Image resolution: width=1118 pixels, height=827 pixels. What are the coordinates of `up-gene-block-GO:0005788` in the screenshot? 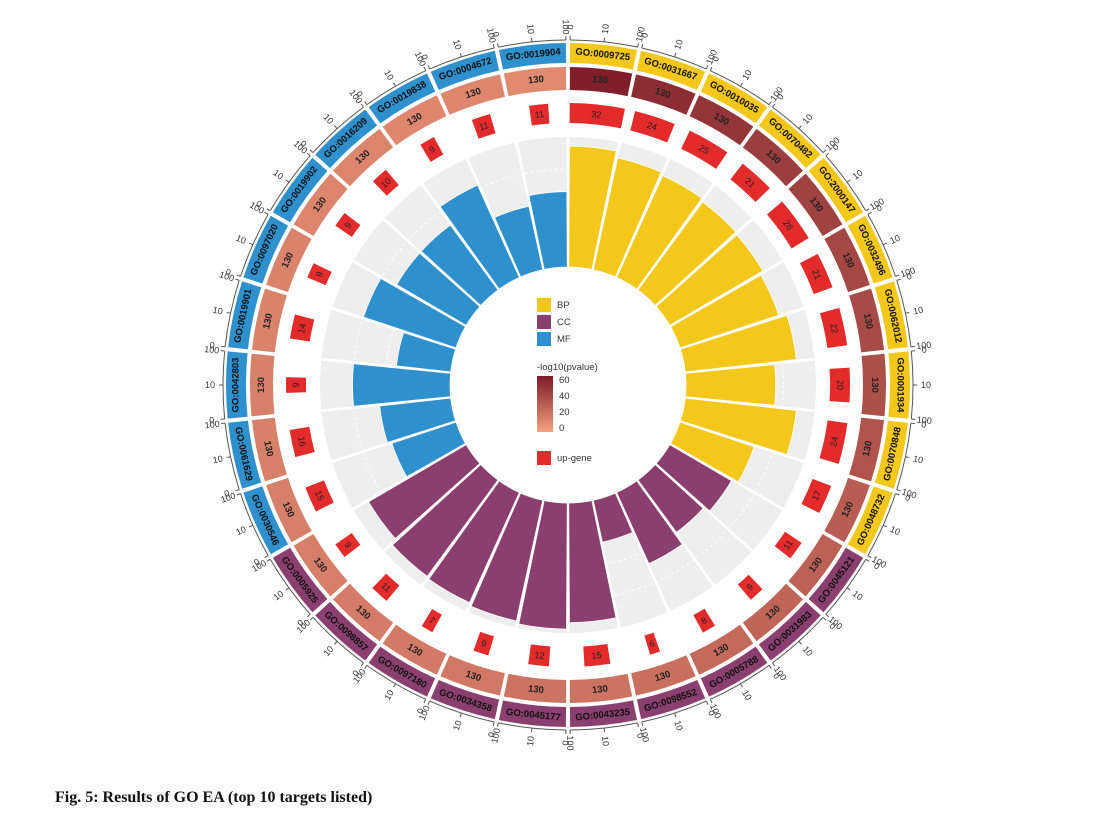 It's located at (704, 620).